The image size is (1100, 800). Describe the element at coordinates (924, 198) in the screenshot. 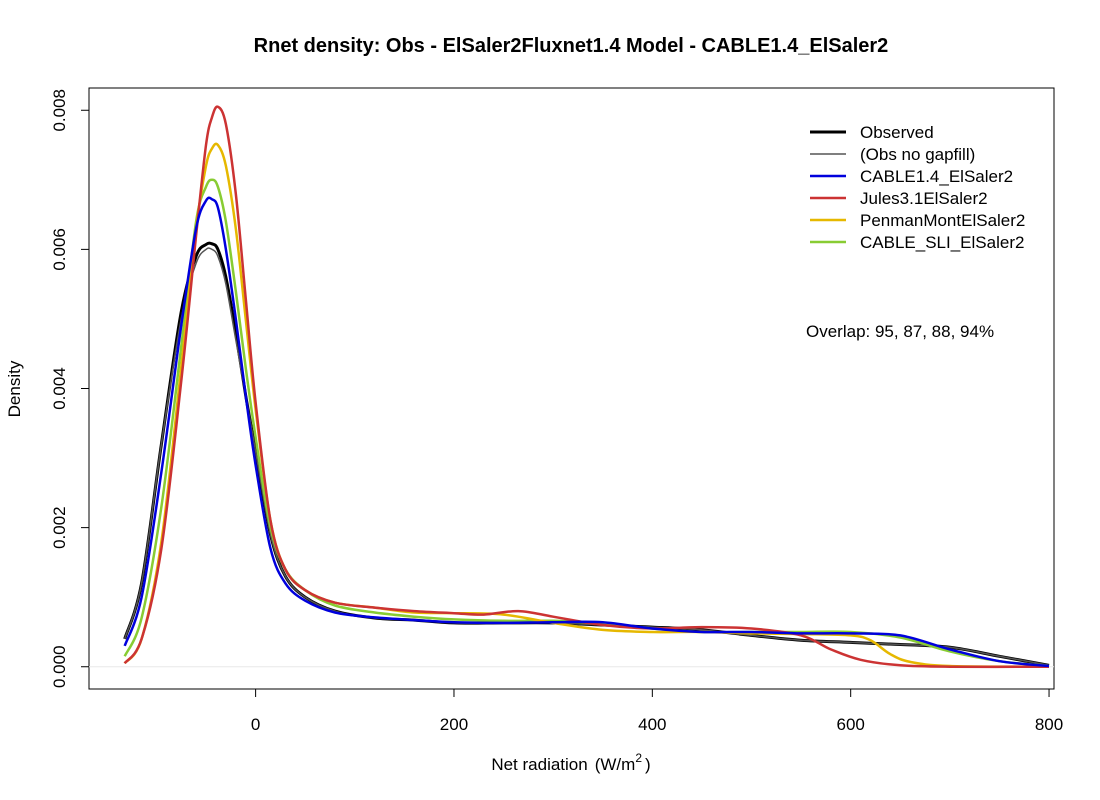

I see `legend-label-jules3-1elsaler2: Jules3.1ElSaler2` at that location.